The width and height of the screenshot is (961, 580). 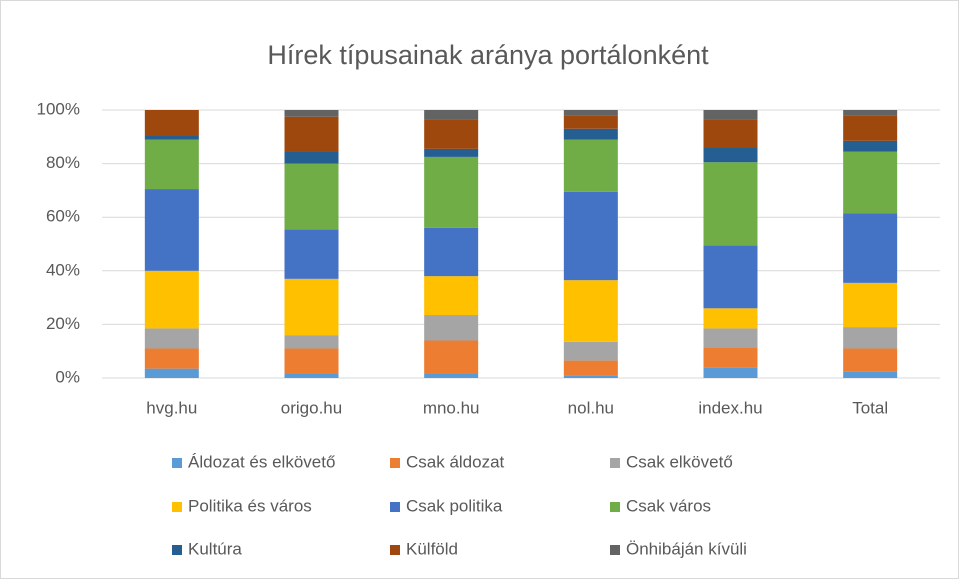 What do you see at coordinates (454, 505) in the screenshot?
I see `legend-label: Csak politika` at bounding box center [454, 505].